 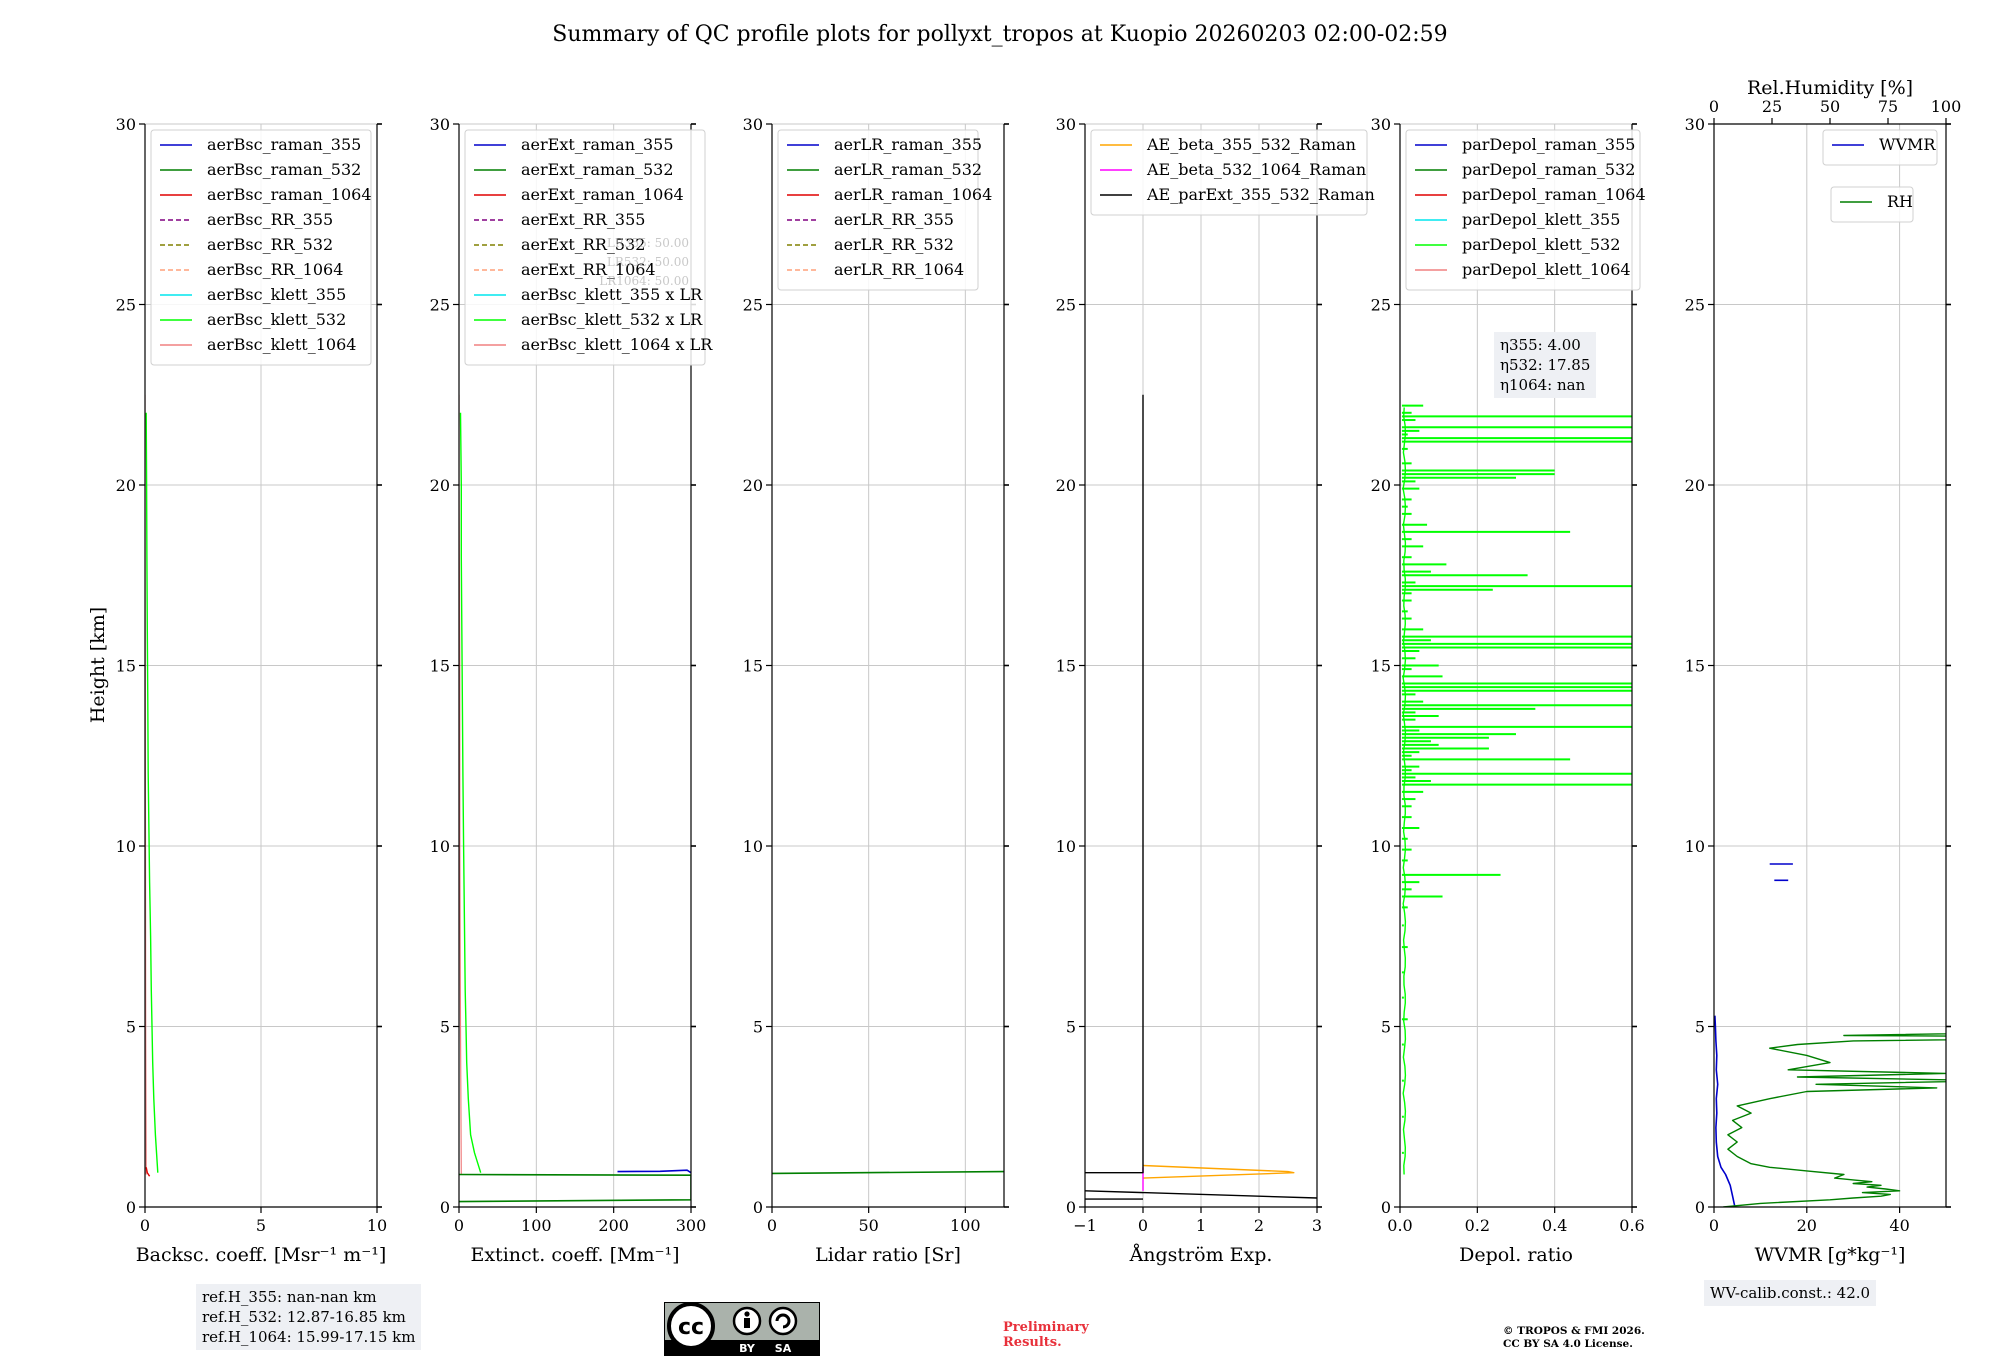 What do you see at coordinates (289, 1297) in the screenshot?
I see `ref-height-355: ref.H_355: nan-nan km` at bounding box center [289, 1297].